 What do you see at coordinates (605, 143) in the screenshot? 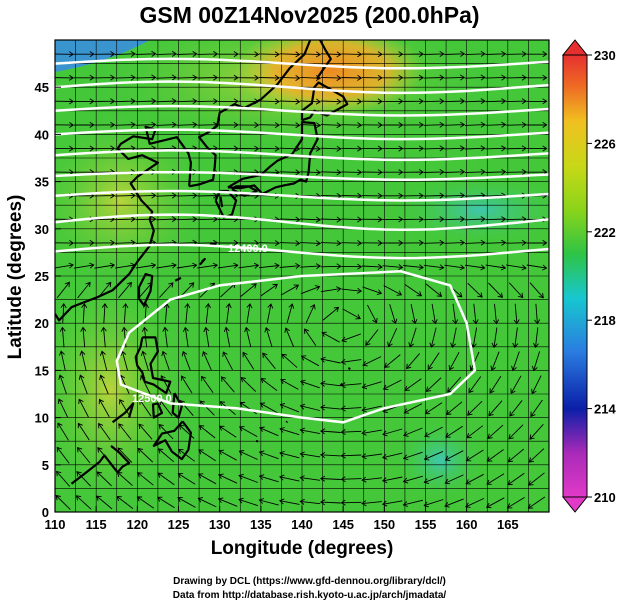
I see `colorbar-tick-label: 226` at bounding box center [605, 143].